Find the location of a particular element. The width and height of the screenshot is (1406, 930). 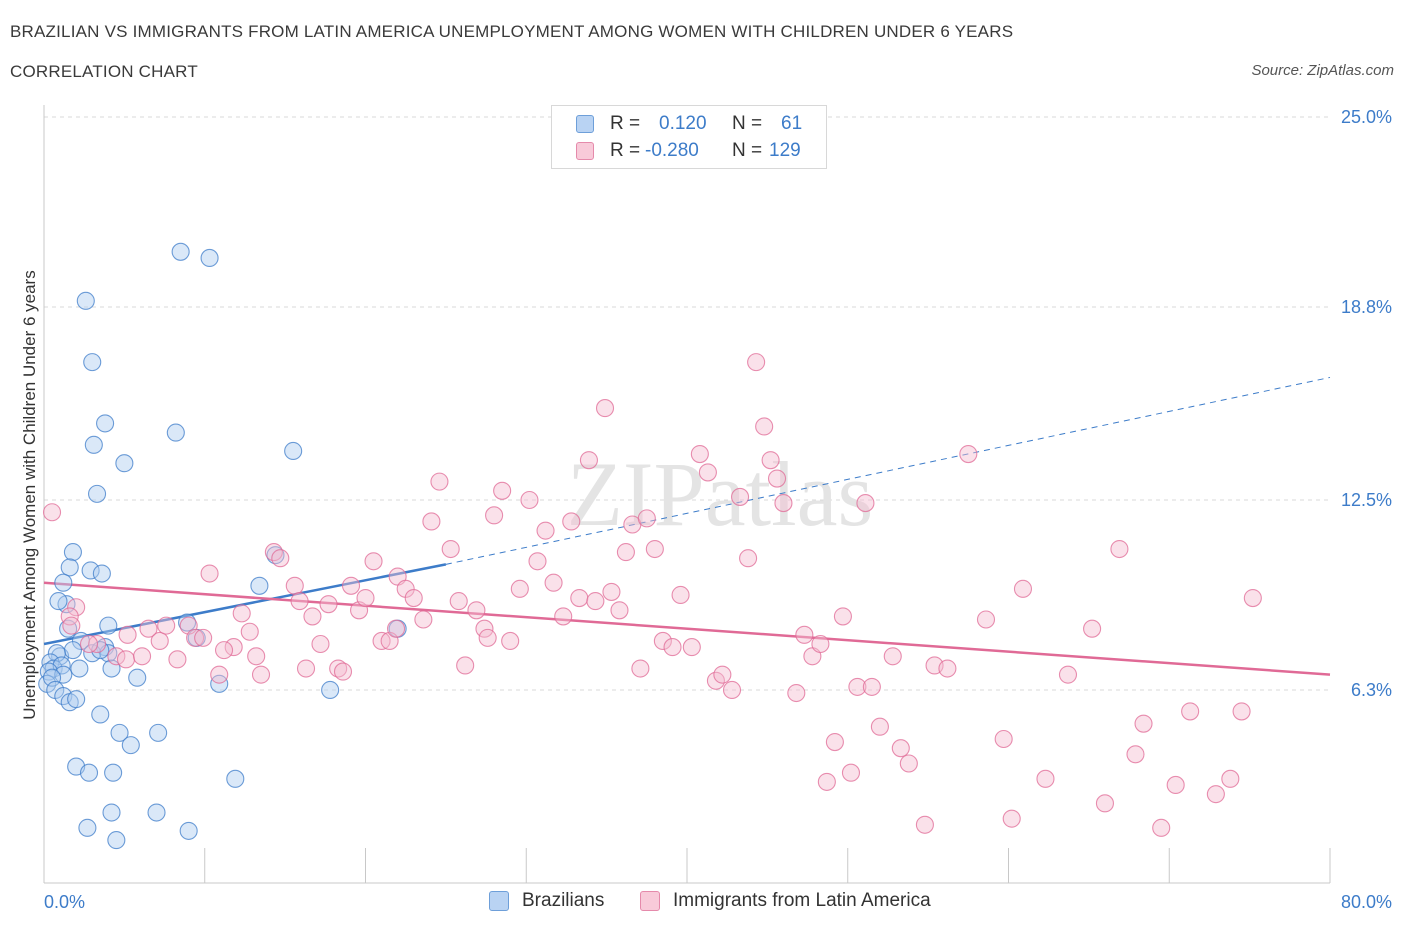

bottom-legend-label: Brazilians is located at coordinates (563, 900).